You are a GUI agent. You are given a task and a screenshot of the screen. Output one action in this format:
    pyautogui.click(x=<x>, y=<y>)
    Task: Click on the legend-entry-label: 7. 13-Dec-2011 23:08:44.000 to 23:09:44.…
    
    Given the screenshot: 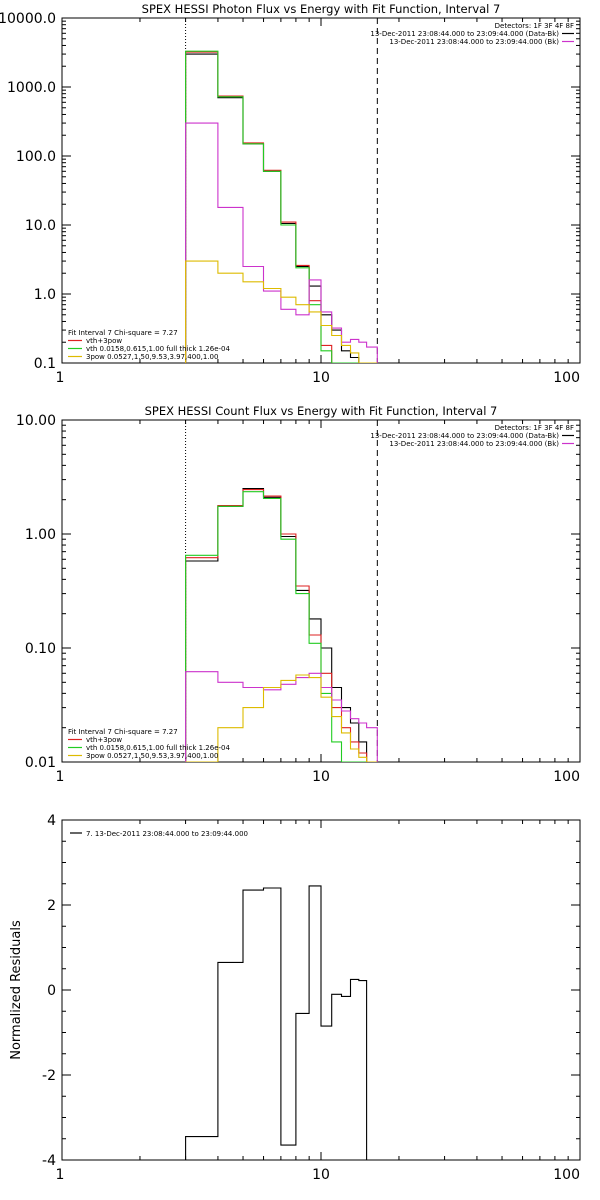 What is the action you would take?
    pyautogui.click(x=167, y=834)
    